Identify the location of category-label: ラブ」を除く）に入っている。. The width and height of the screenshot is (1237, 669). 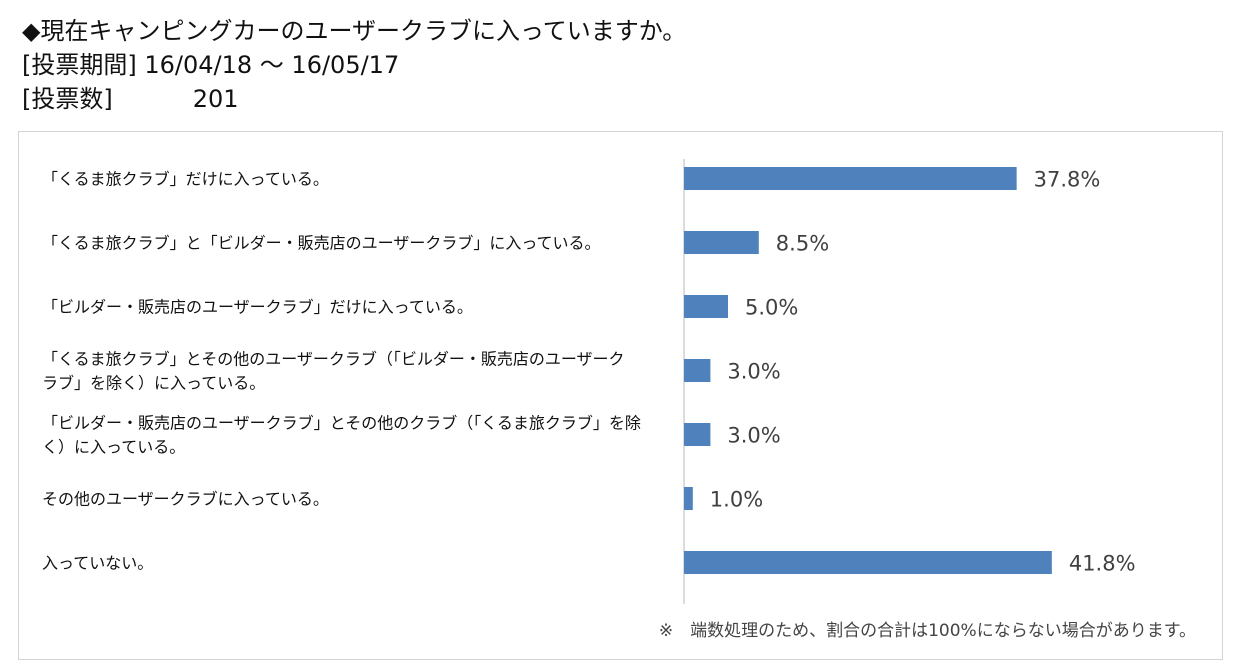
(153, 383).